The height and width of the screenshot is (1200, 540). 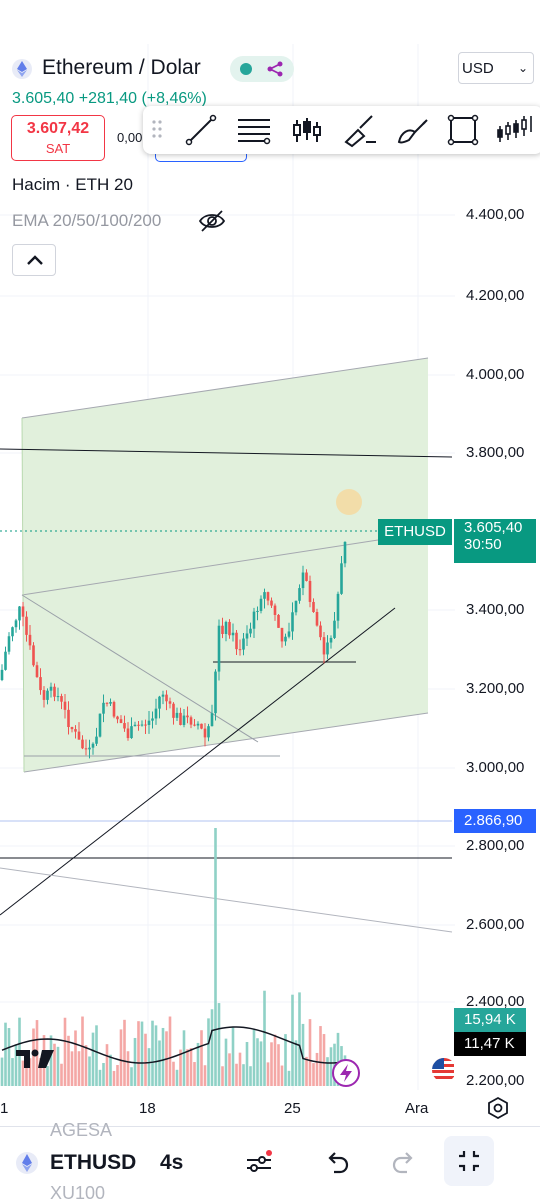 I want to click on undo-icon, so click(x=337, y=1163).